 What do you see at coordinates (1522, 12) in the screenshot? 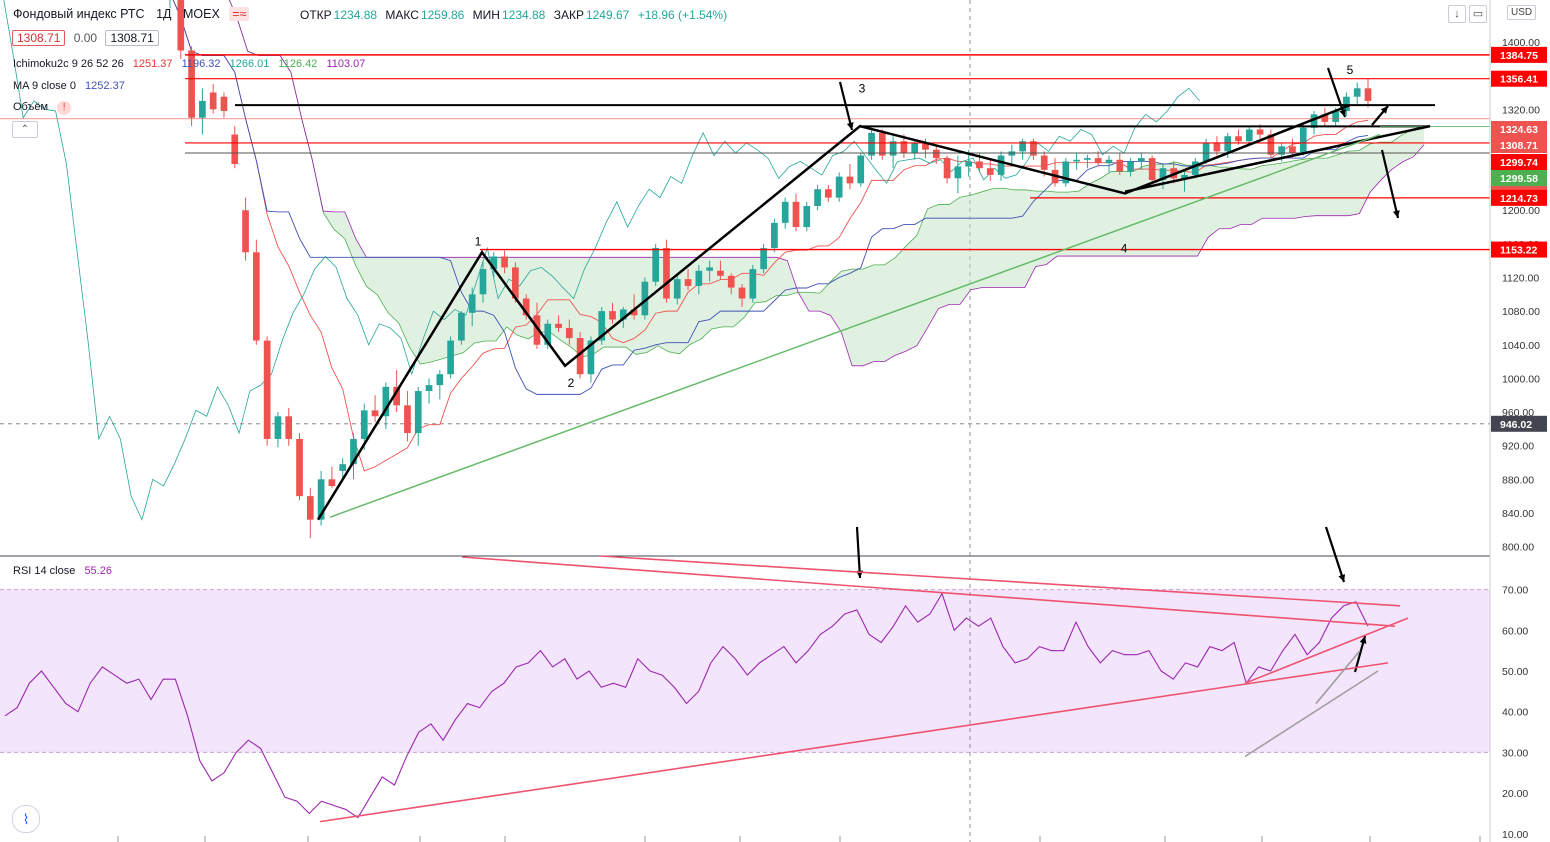
I see `currency-button: USD` at bounding box center [1522, 12].